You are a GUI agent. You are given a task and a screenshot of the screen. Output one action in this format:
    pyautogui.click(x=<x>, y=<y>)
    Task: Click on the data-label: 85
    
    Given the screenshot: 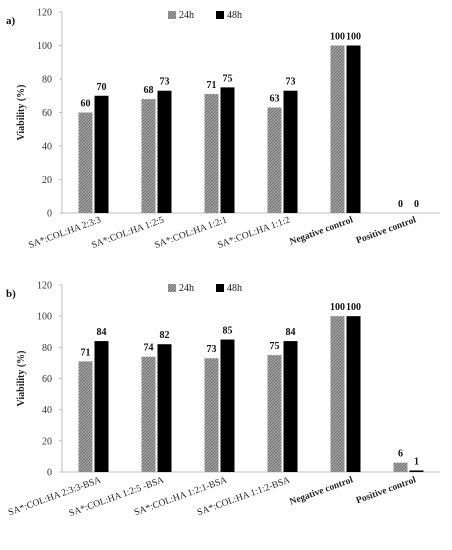 What is the action you would take?
    pyautogui.click(x=228, y=331)
    